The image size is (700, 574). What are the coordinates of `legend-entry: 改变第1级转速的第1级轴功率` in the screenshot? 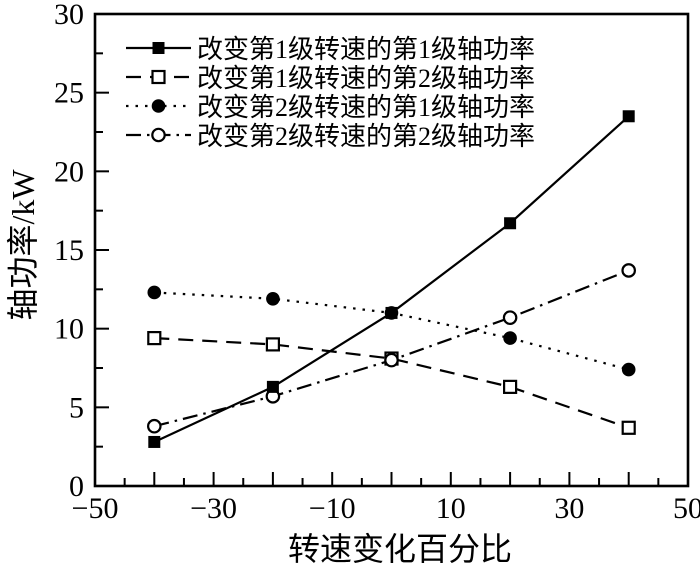 It's located at (330, 49).